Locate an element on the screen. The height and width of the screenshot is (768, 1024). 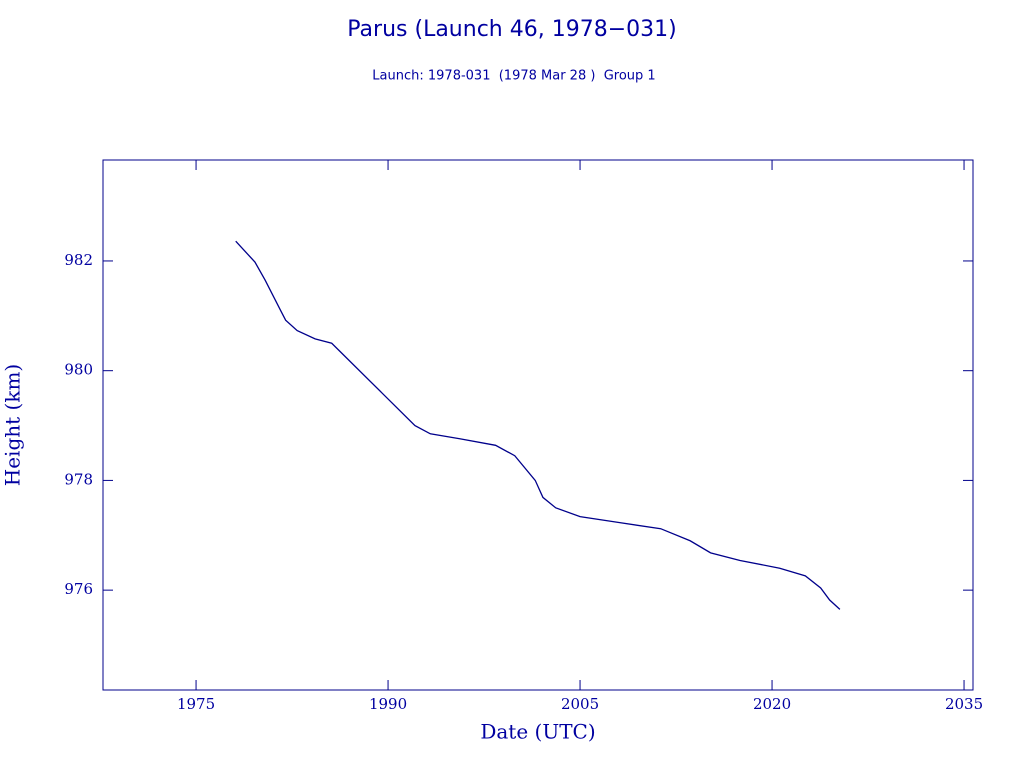
y-axis-label: Height (km) is located at coordinates (13, 425).